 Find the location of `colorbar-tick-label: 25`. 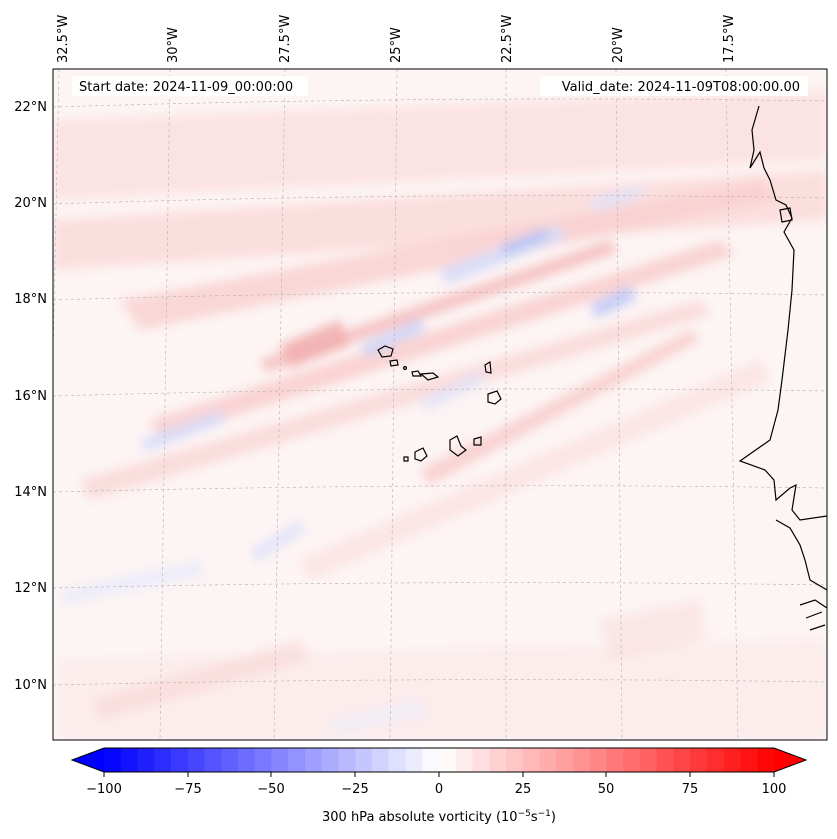

colorbar-tick-label: 25 is located at coordinates (523, 789).